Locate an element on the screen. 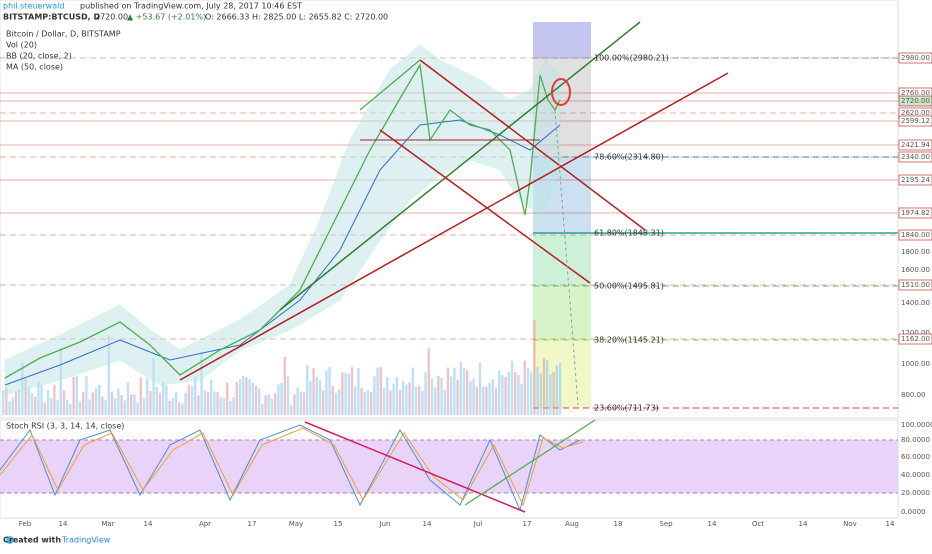 This screenshot has height=554, width=932. author: phil.steuerwald is located at coordinates (33, 6).